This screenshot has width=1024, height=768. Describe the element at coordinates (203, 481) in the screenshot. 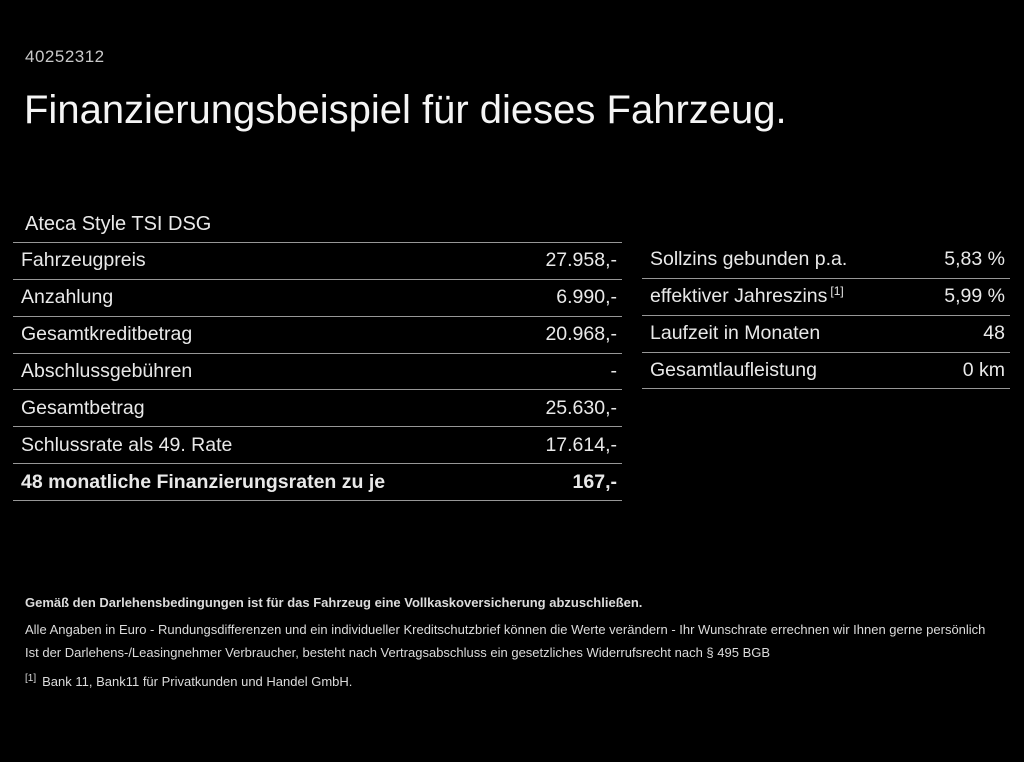

I see `row-label: 48 monatliche Finanzierungsraten zu je` at that location.